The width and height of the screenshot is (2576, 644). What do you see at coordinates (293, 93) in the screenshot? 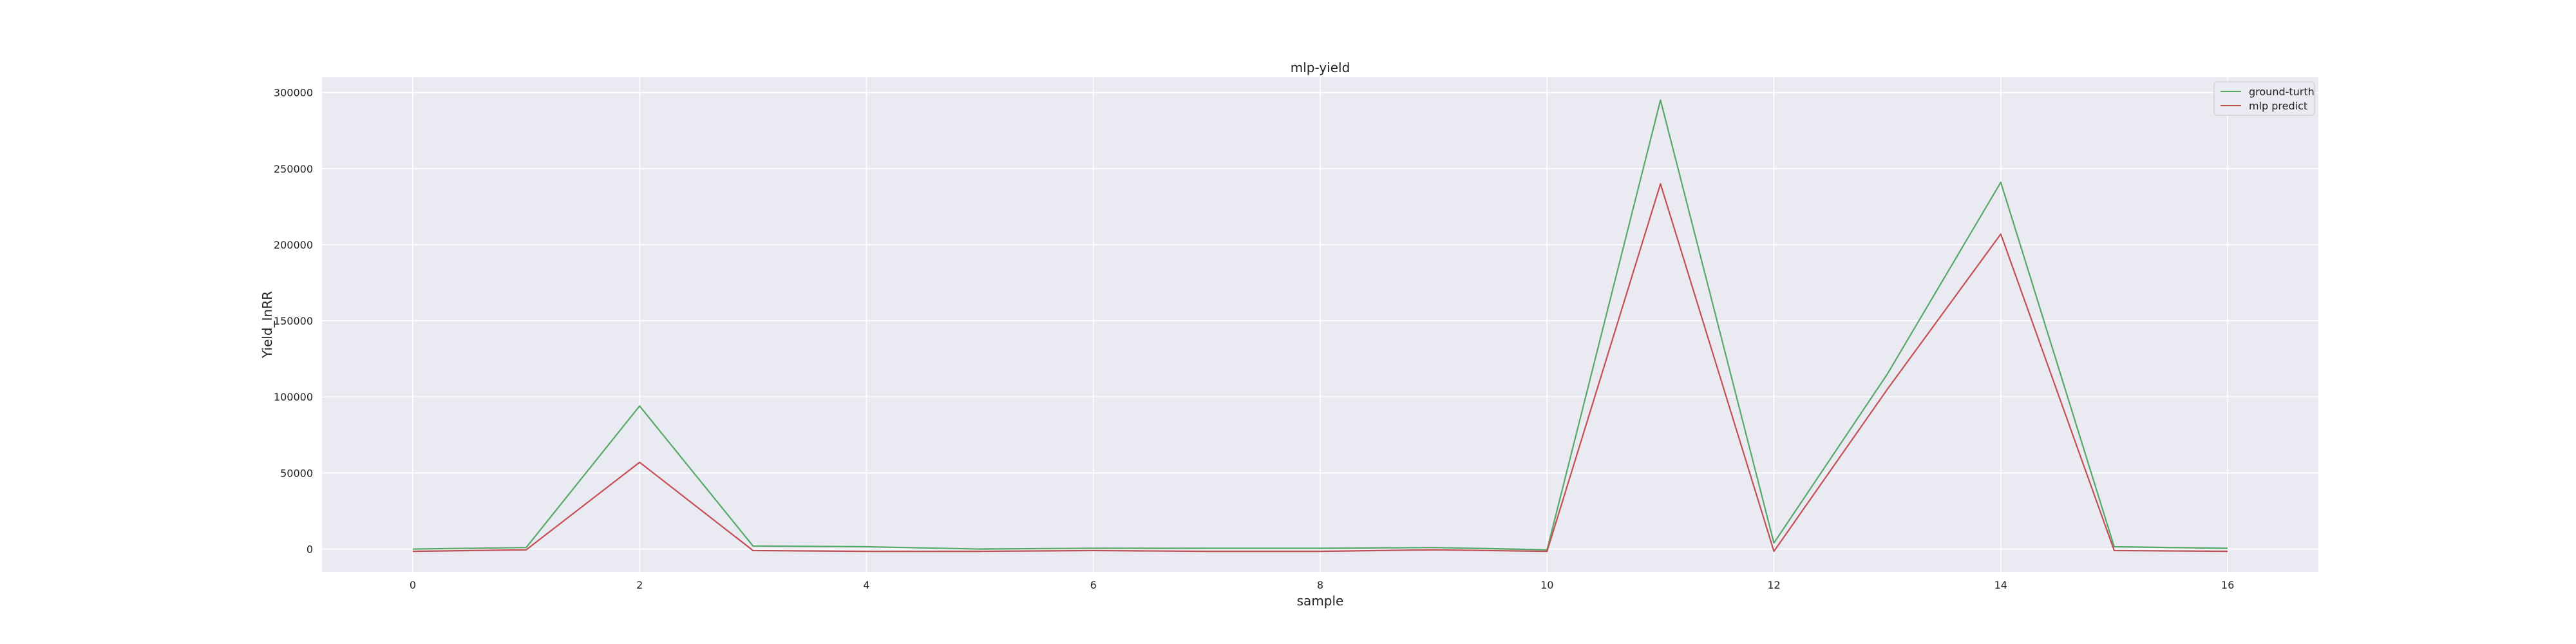
I see `y-tick-label: 300000` at bounding box center [293, 93].